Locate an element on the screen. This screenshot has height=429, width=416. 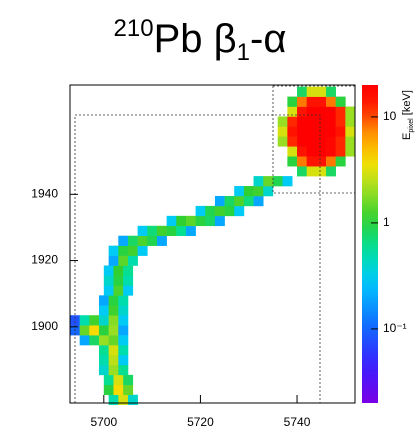
colorbar-tick-label: 10 is located at coordinates (390, 116).